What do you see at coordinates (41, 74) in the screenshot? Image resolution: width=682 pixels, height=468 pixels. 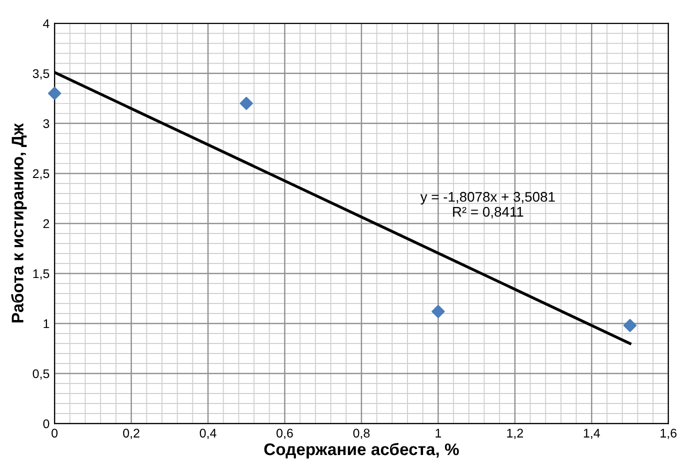 I see `y-tick-label: 3,5` at bounding box center [41, 74].